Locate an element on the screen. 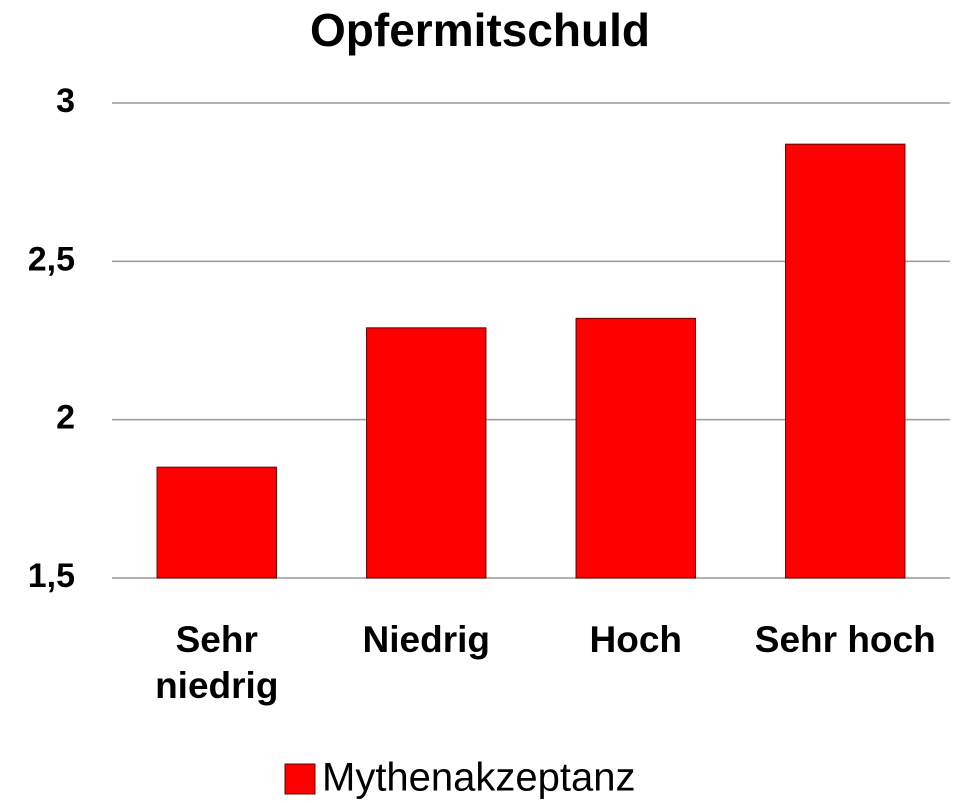 This screenshot has width=955, height=803. chart-title: Opfermitschuld is located at coordinates (480, 30).